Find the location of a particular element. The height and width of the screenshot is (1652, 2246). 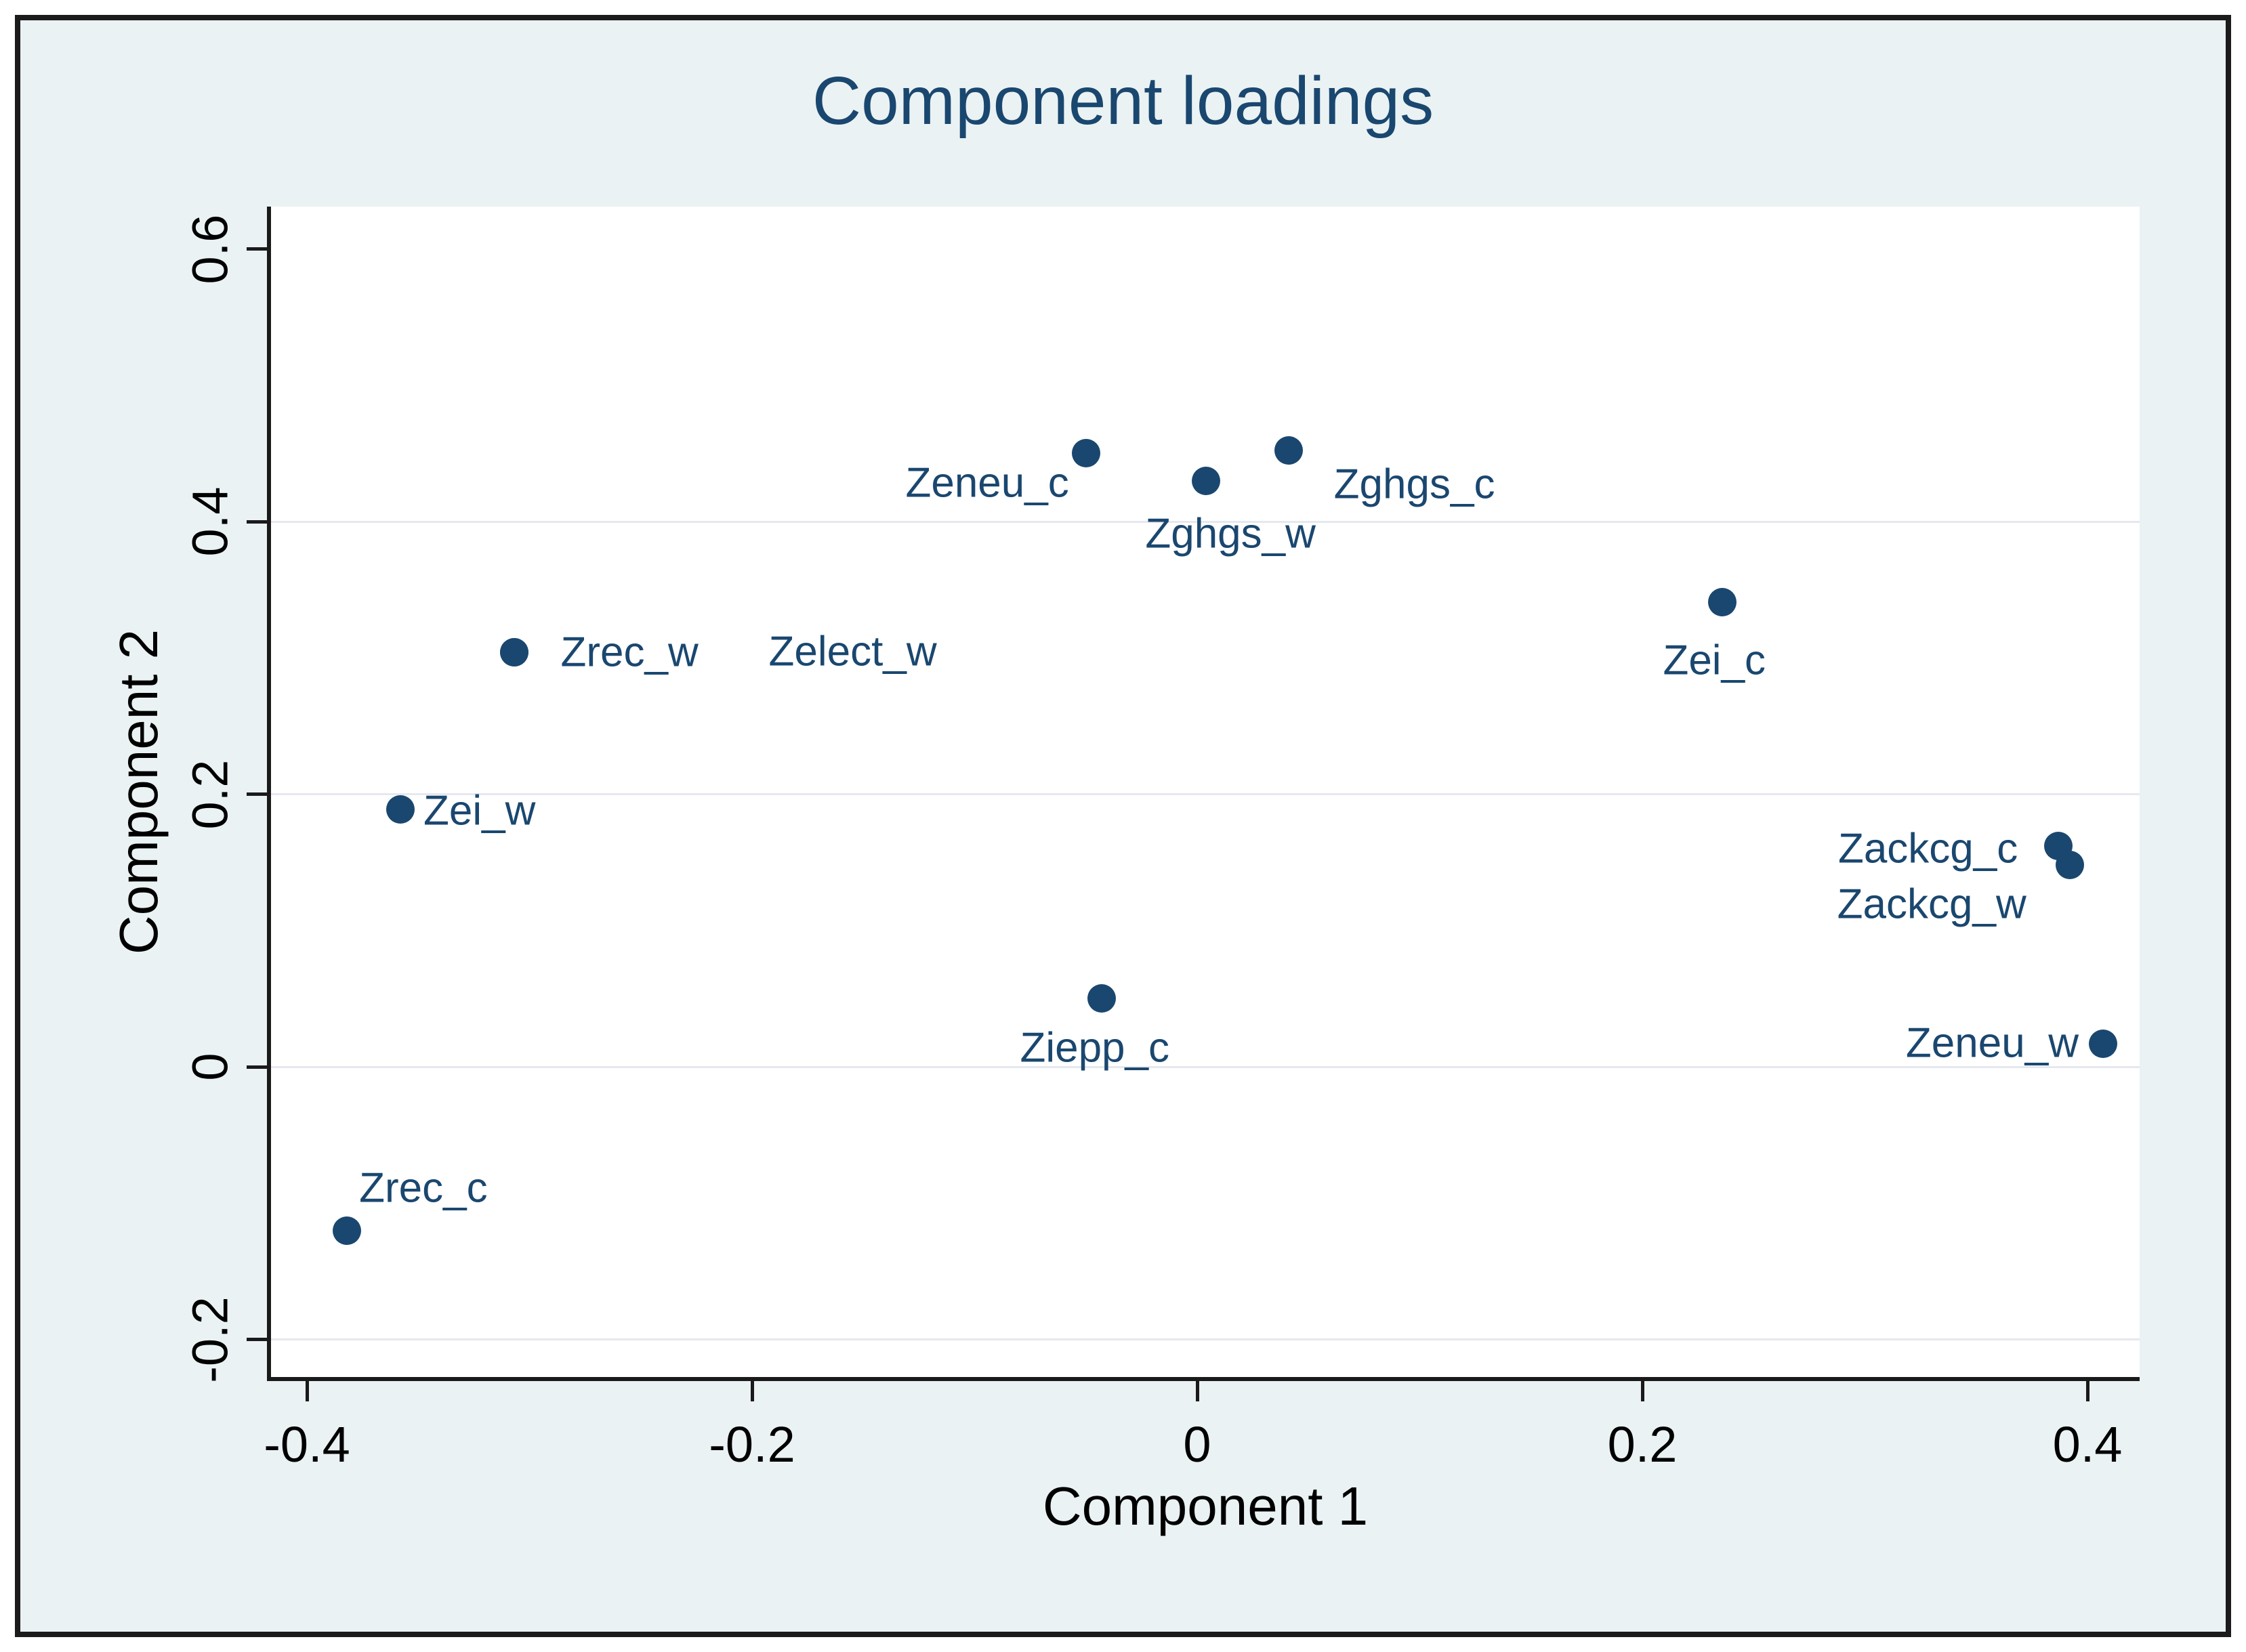

point-label-Ziepp_c: Ziepp_c is located at coordinates (1095, 1048).